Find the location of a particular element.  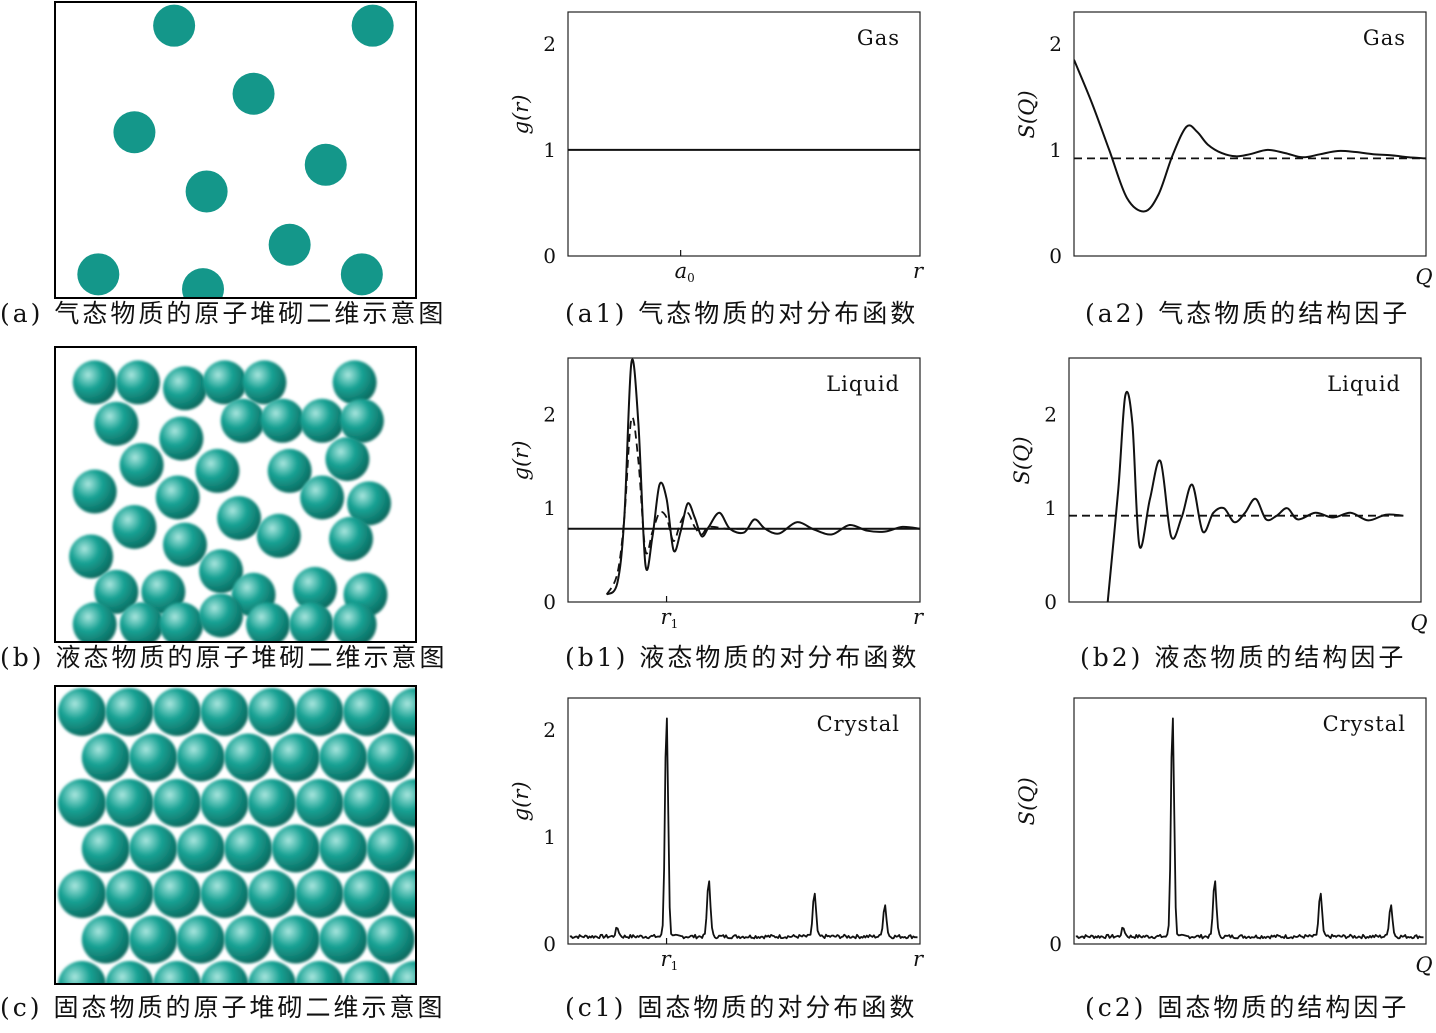

chart-a2: 0 1 2 S(Q) Q Gas is located at coordinates (1224, 150).